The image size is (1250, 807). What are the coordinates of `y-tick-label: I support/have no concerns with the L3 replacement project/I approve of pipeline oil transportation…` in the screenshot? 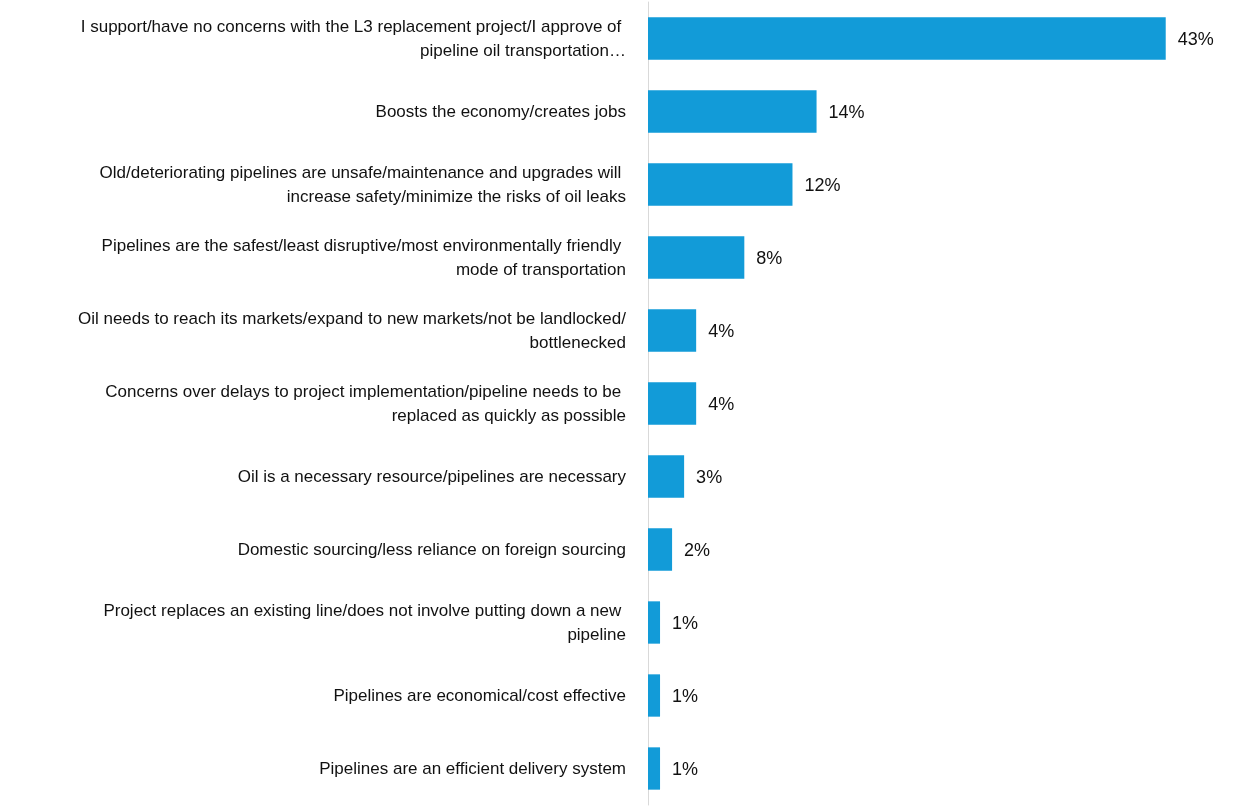 It's located at (353, 38).